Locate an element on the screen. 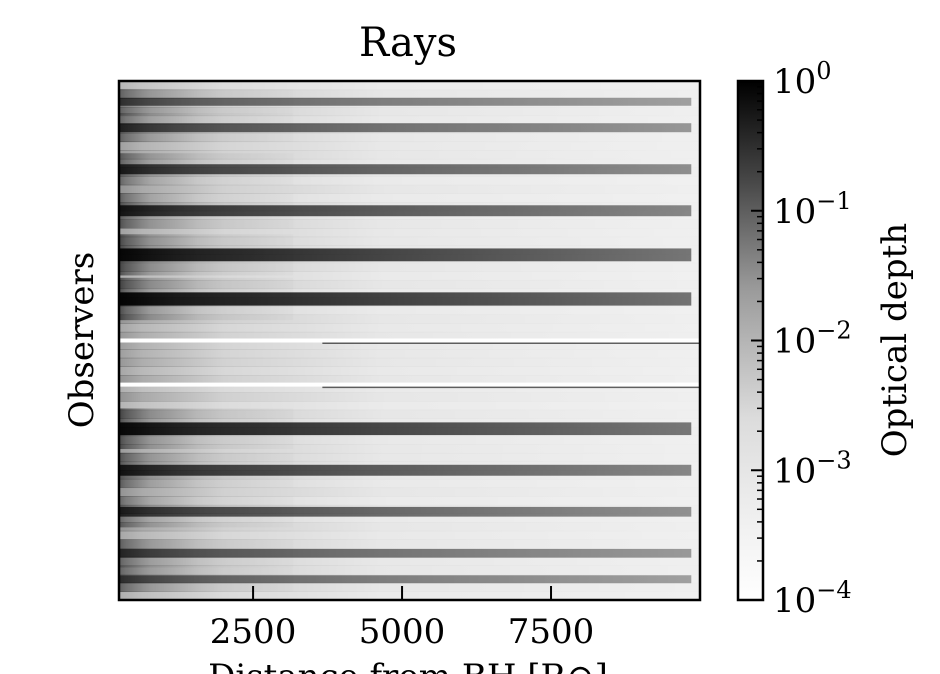  x-tick-label: 2500 is located at coordinates (253, 632).